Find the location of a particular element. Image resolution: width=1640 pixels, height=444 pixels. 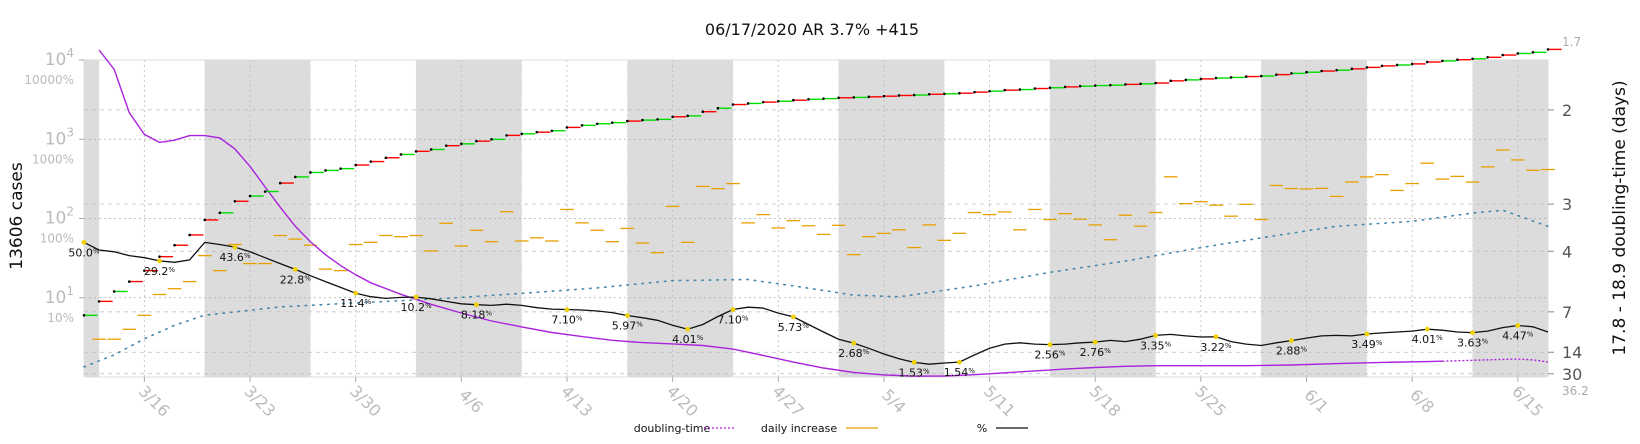

percent-label: 3.22% is located at coordinates (1216, 347).